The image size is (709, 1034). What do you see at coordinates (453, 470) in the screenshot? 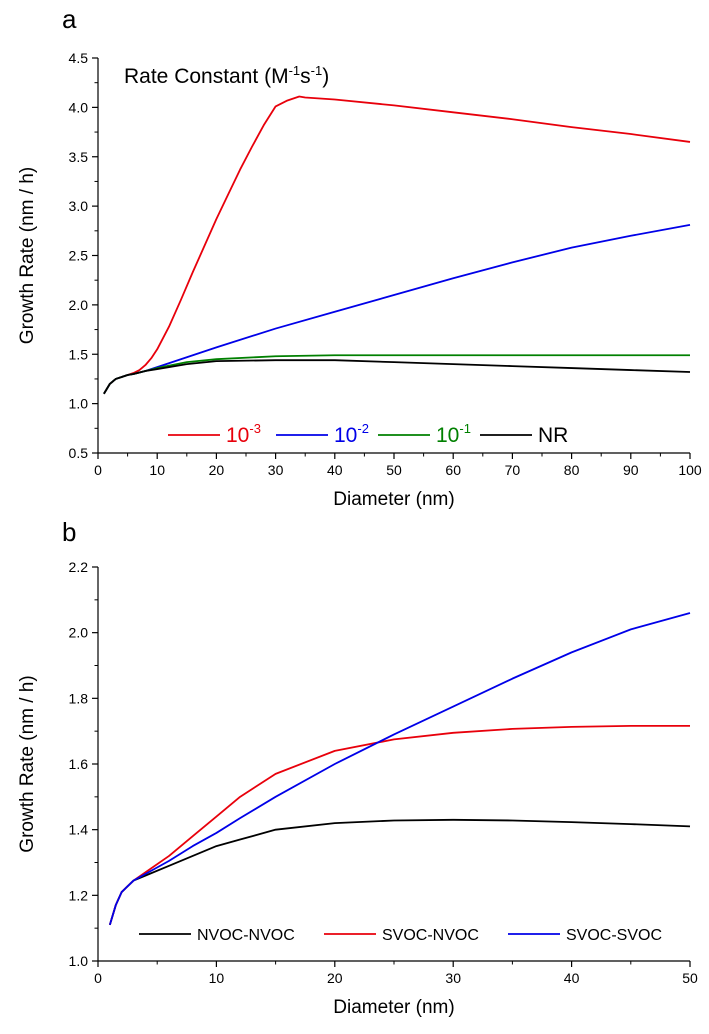
I see `x-tick-label: 60` at bounding box center [453, 470].